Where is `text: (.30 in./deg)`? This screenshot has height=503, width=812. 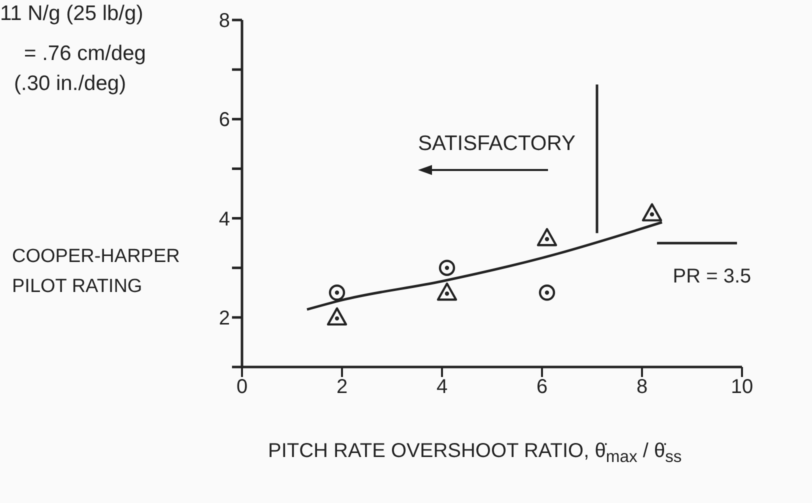
text: (.30 in./deg) is located at coordinates (70, 84).